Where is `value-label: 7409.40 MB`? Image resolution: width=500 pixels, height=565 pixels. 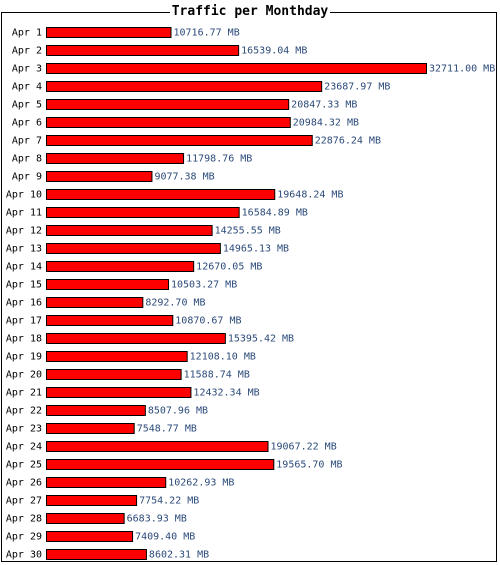 value-label: 7409.40 MB is located at coordinates (165, 537).